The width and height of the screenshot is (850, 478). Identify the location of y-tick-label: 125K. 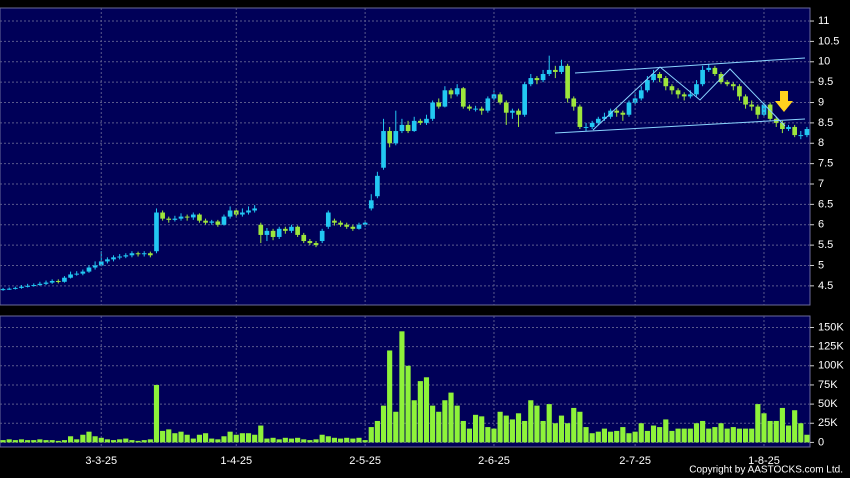
(831, 347).